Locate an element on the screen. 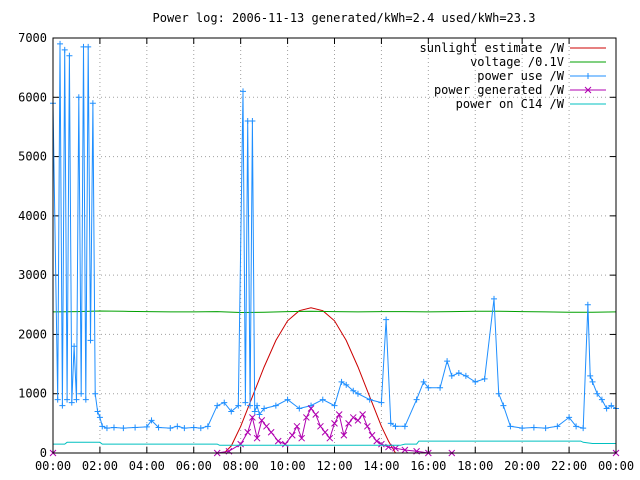 The image size is (640, 480). x-tick-label: 02:00 is located at coordinates (100, 466).